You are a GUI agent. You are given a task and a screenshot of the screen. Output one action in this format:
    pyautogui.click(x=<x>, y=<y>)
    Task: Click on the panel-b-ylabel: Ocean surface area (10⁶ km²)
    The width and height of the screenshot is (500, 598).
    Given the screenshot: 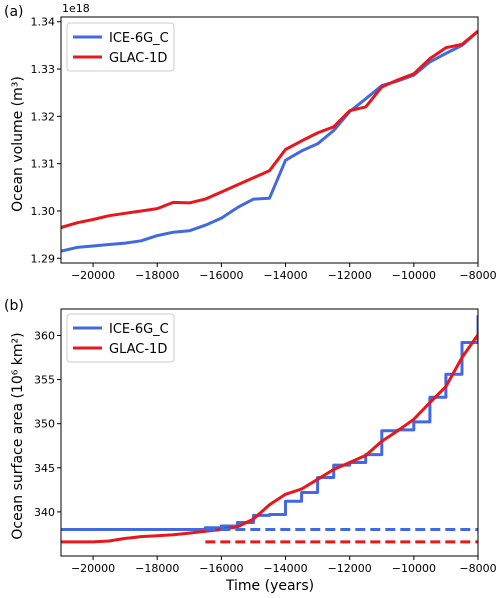 What is the action you would take?
    pyautogui.click(x=18, y=435)
    